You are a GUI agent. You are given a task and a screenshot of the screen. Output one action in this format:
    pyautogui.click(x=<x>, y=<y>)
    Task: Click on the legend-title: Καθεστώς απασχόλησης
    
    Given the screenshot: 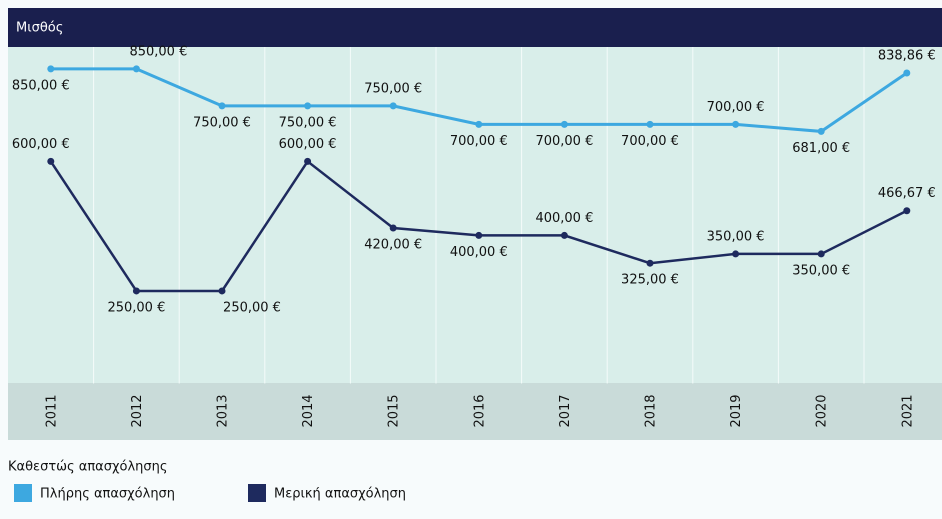 What is the action you would take?
    pyautogui.click(x=88, y=467)
    